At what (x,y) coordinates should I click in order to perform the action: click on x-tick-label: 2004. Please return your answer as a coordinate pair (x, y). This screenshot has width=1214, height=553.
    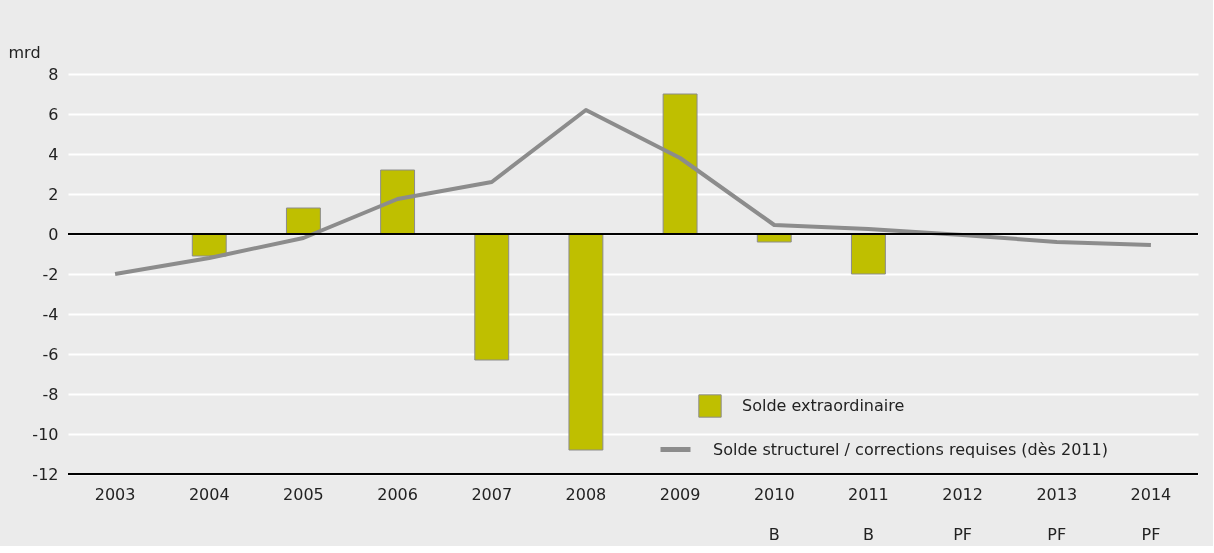
    Looking at the image, I should click on (209, 494).